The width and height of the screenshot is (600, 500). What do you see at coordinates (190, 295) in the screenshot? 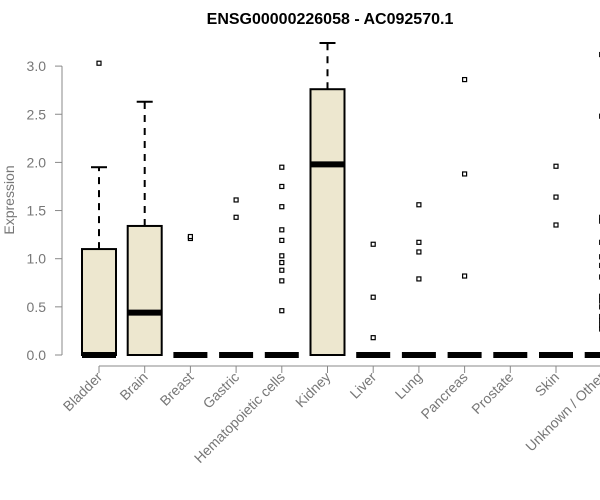
I see `box-breast` at bounding box center [190, 295].